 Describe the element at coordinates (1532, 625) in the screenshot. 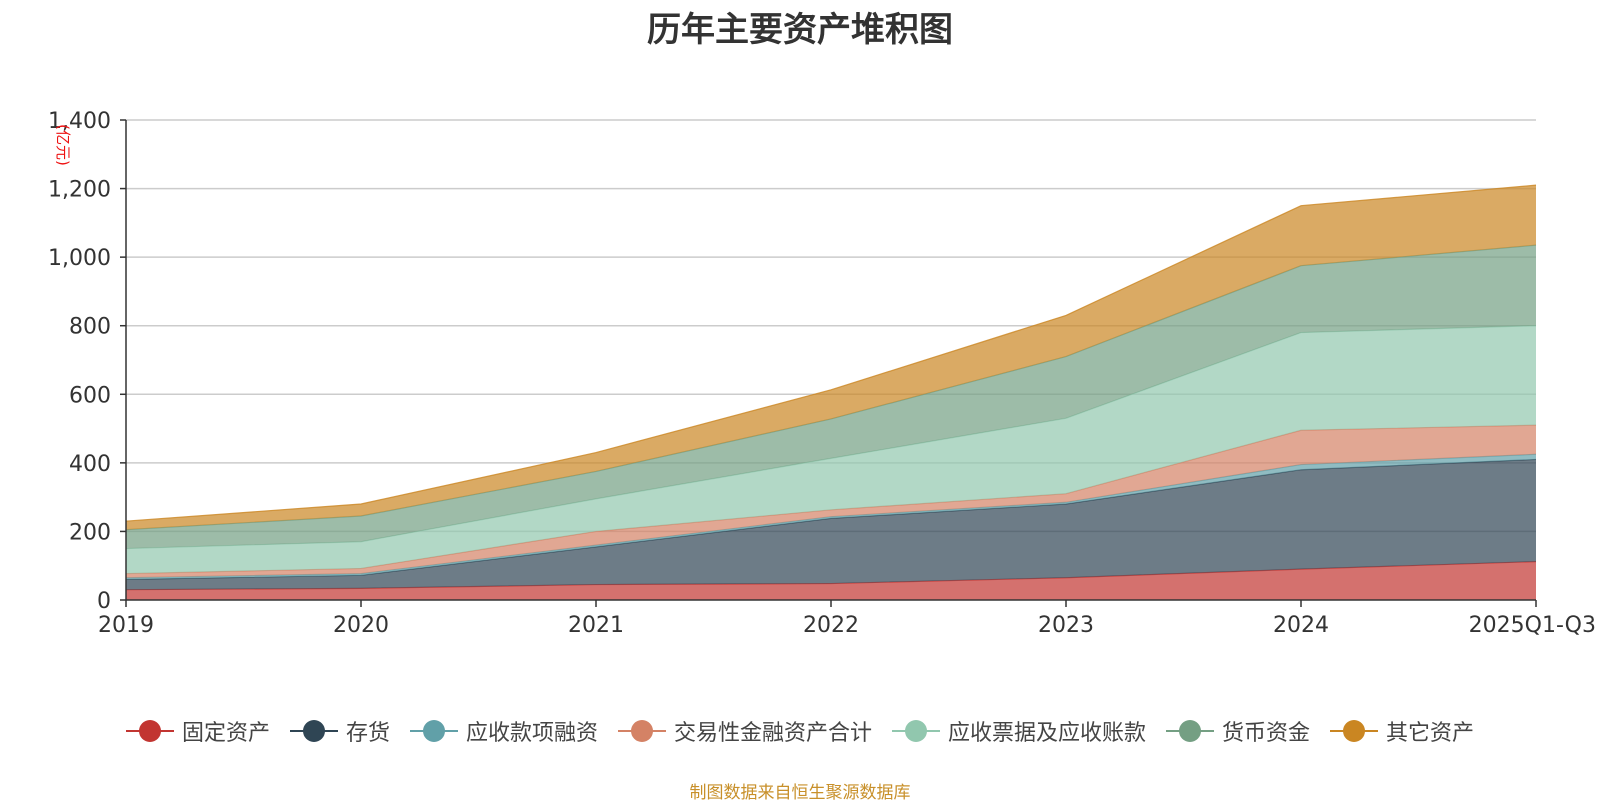

I see `x-tick-label: 2025Q1-Q3` at that location.